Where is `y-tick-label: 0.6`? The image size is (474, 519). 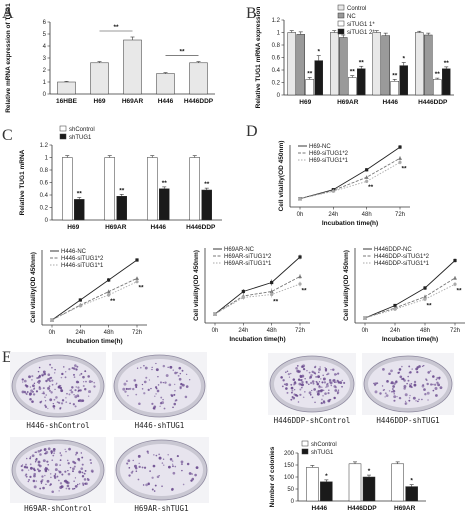
y-tick-label: 0.6 is located at coordinates (44, 184).